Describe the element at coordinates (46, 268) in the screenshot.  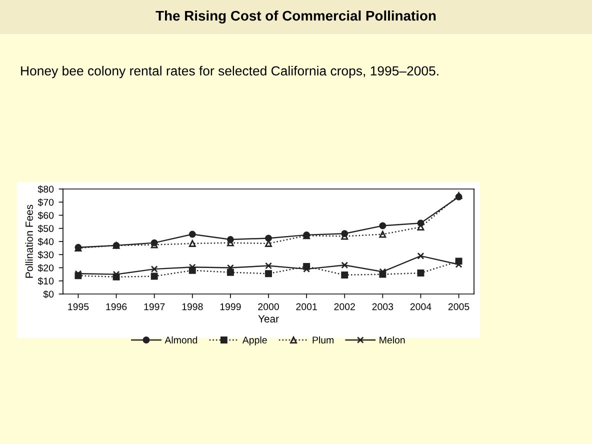
I see `y-tick-label: $20` at that location.